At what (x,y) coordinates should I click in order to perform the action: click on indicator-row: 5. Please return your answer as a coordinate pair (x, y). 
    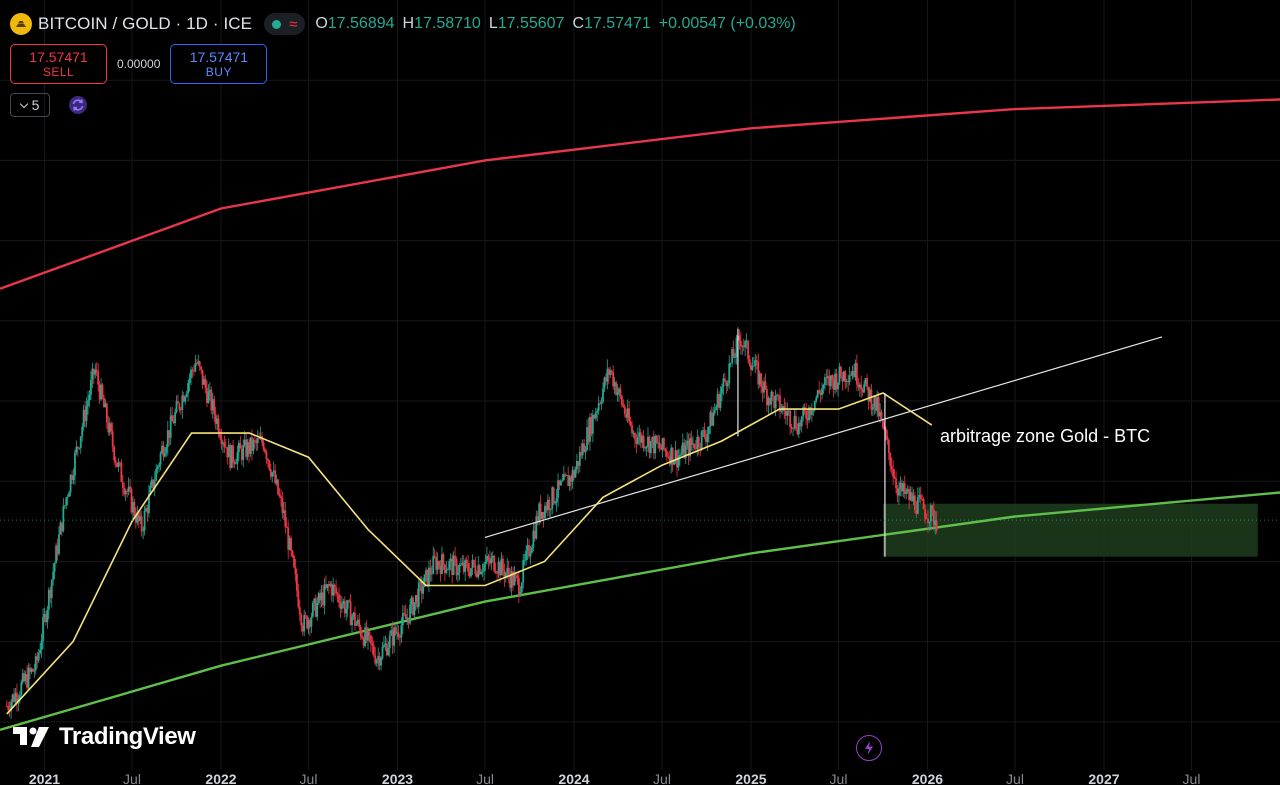
    Looking at the image, I should click on (49, 105).